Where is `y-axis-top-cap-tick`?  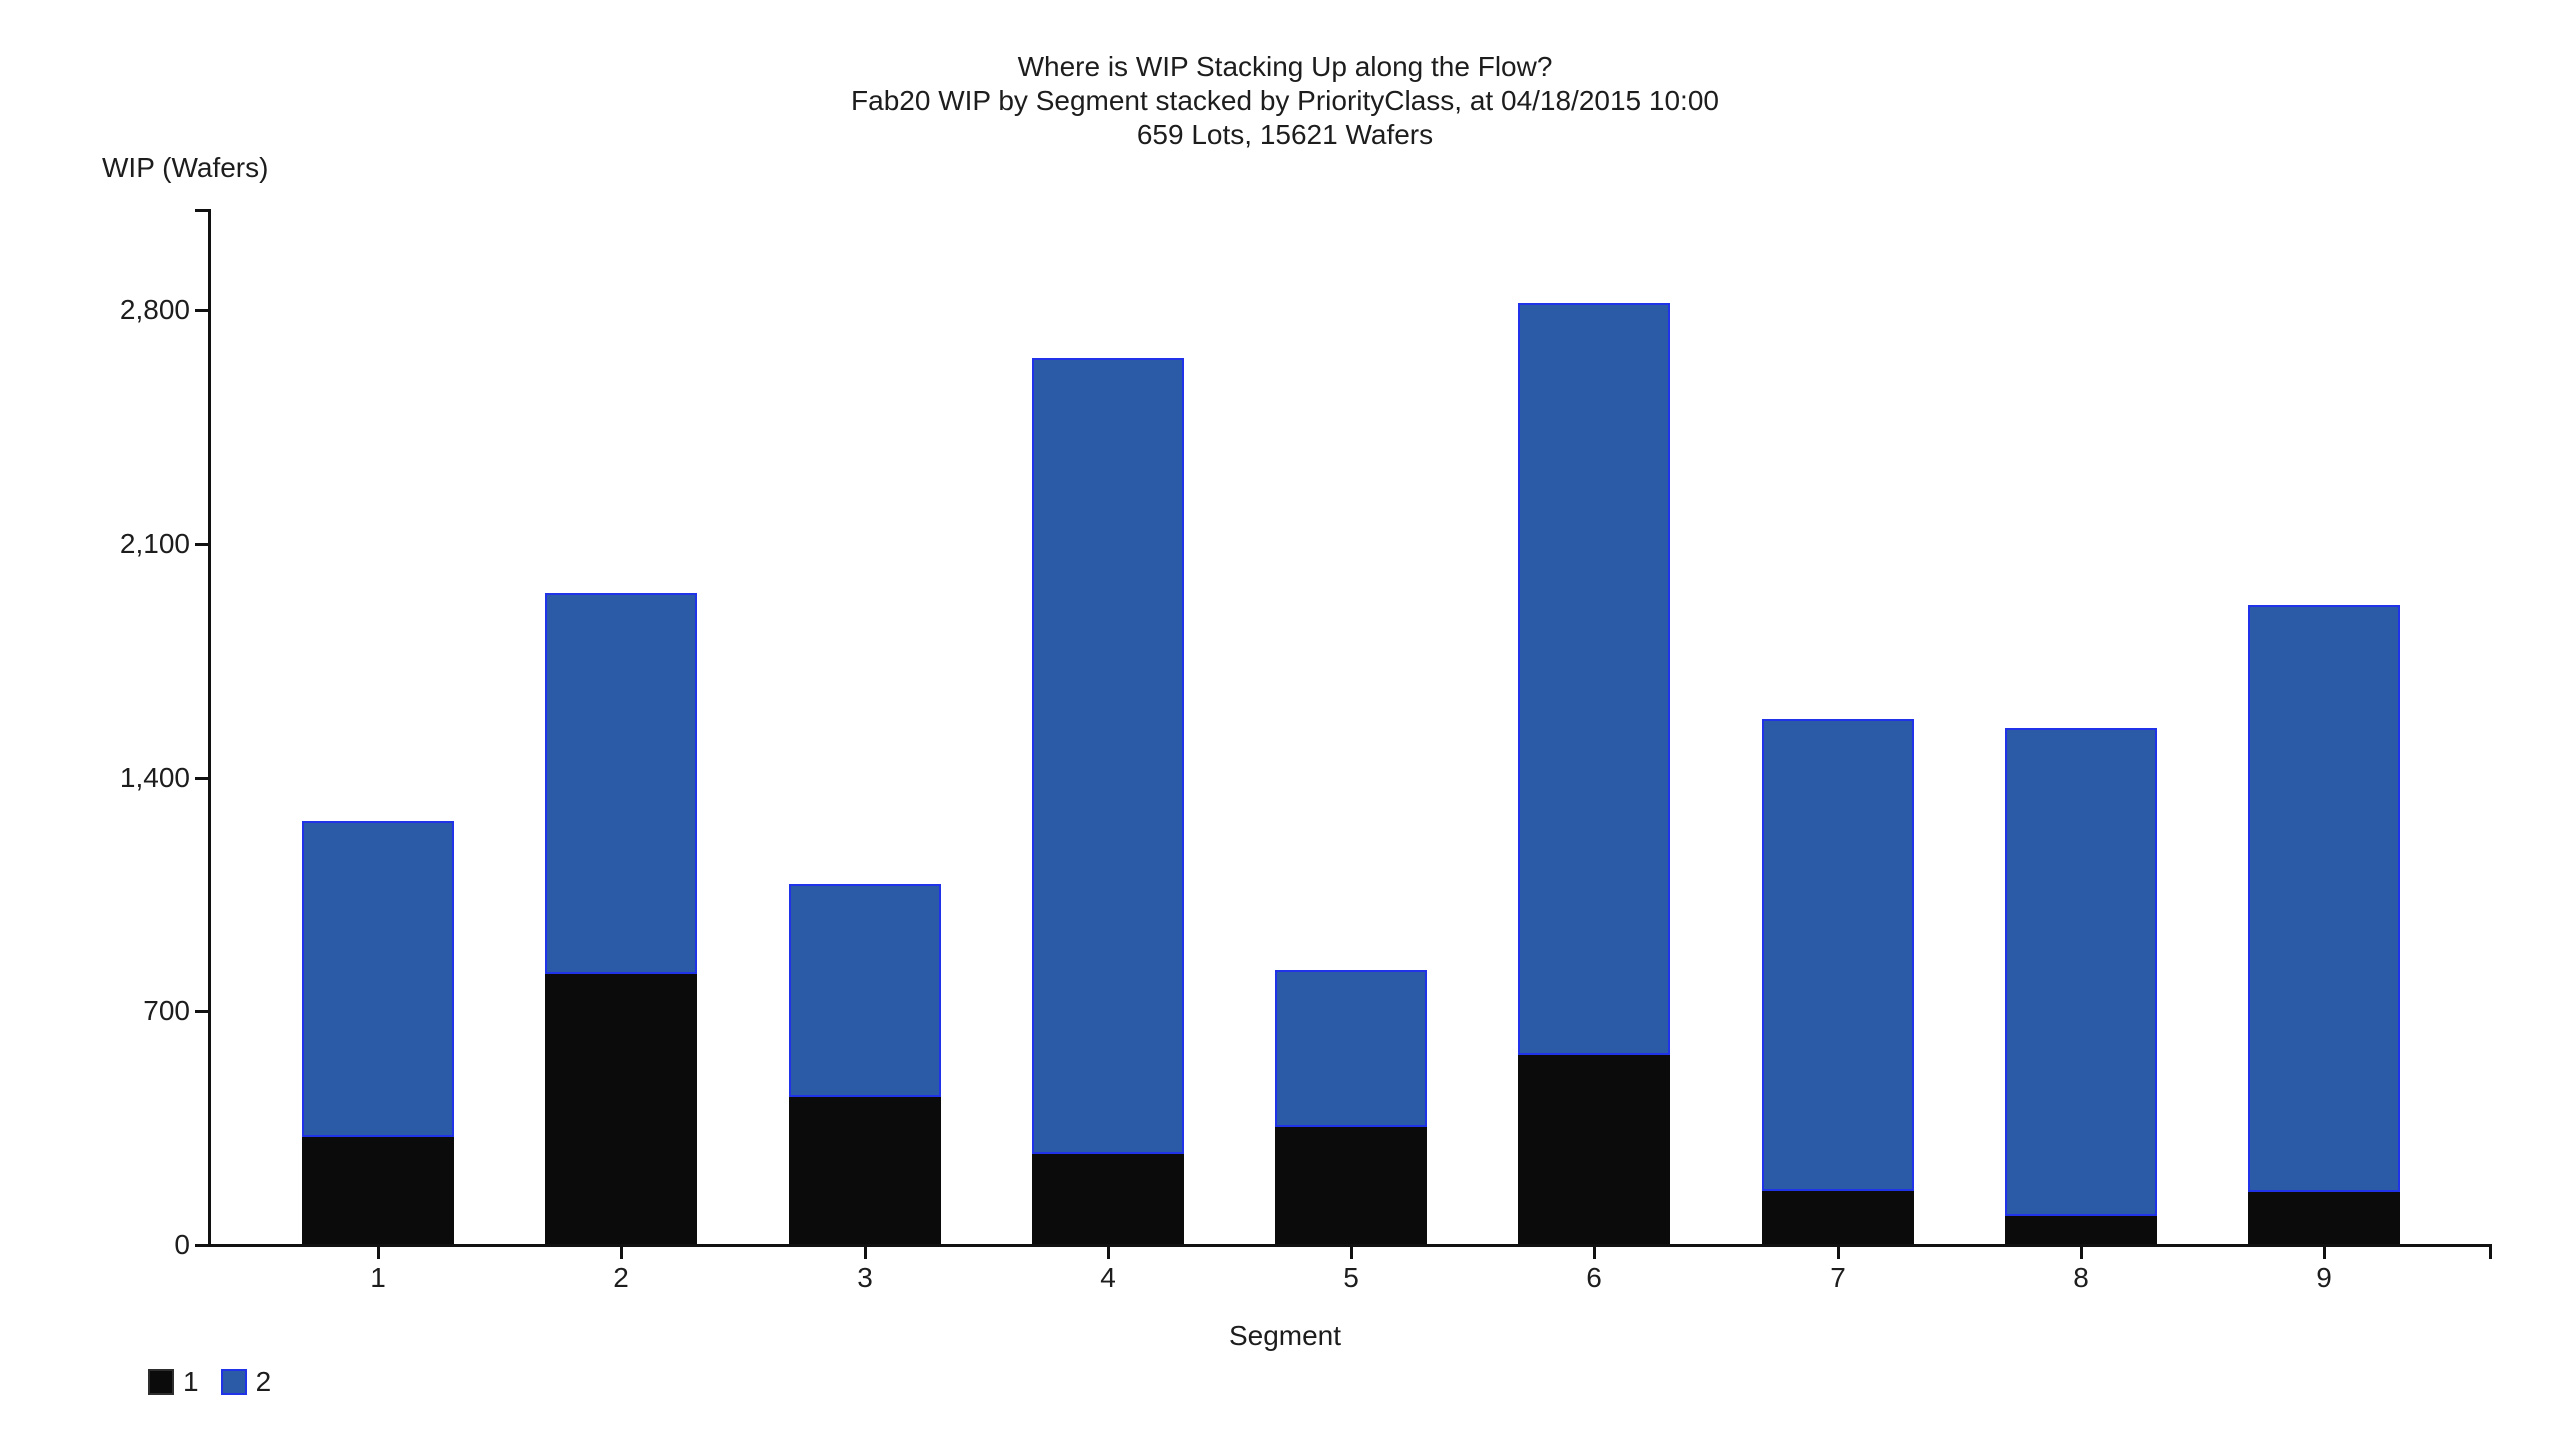 y-axis-top-cap-tick is located at coordinates (201, 210).